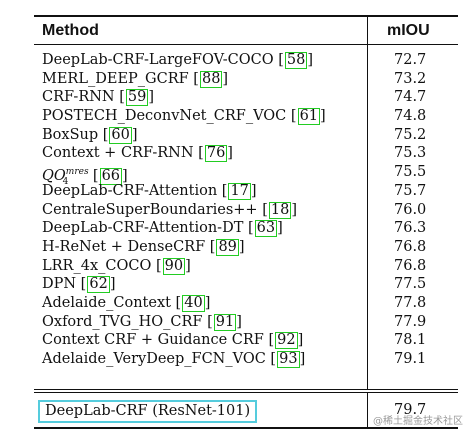 This screenshot has width=469, height=437. Describe the element at coordinates (410, 321) in the screenshot. I see `miou-value: 77.9` at that location.